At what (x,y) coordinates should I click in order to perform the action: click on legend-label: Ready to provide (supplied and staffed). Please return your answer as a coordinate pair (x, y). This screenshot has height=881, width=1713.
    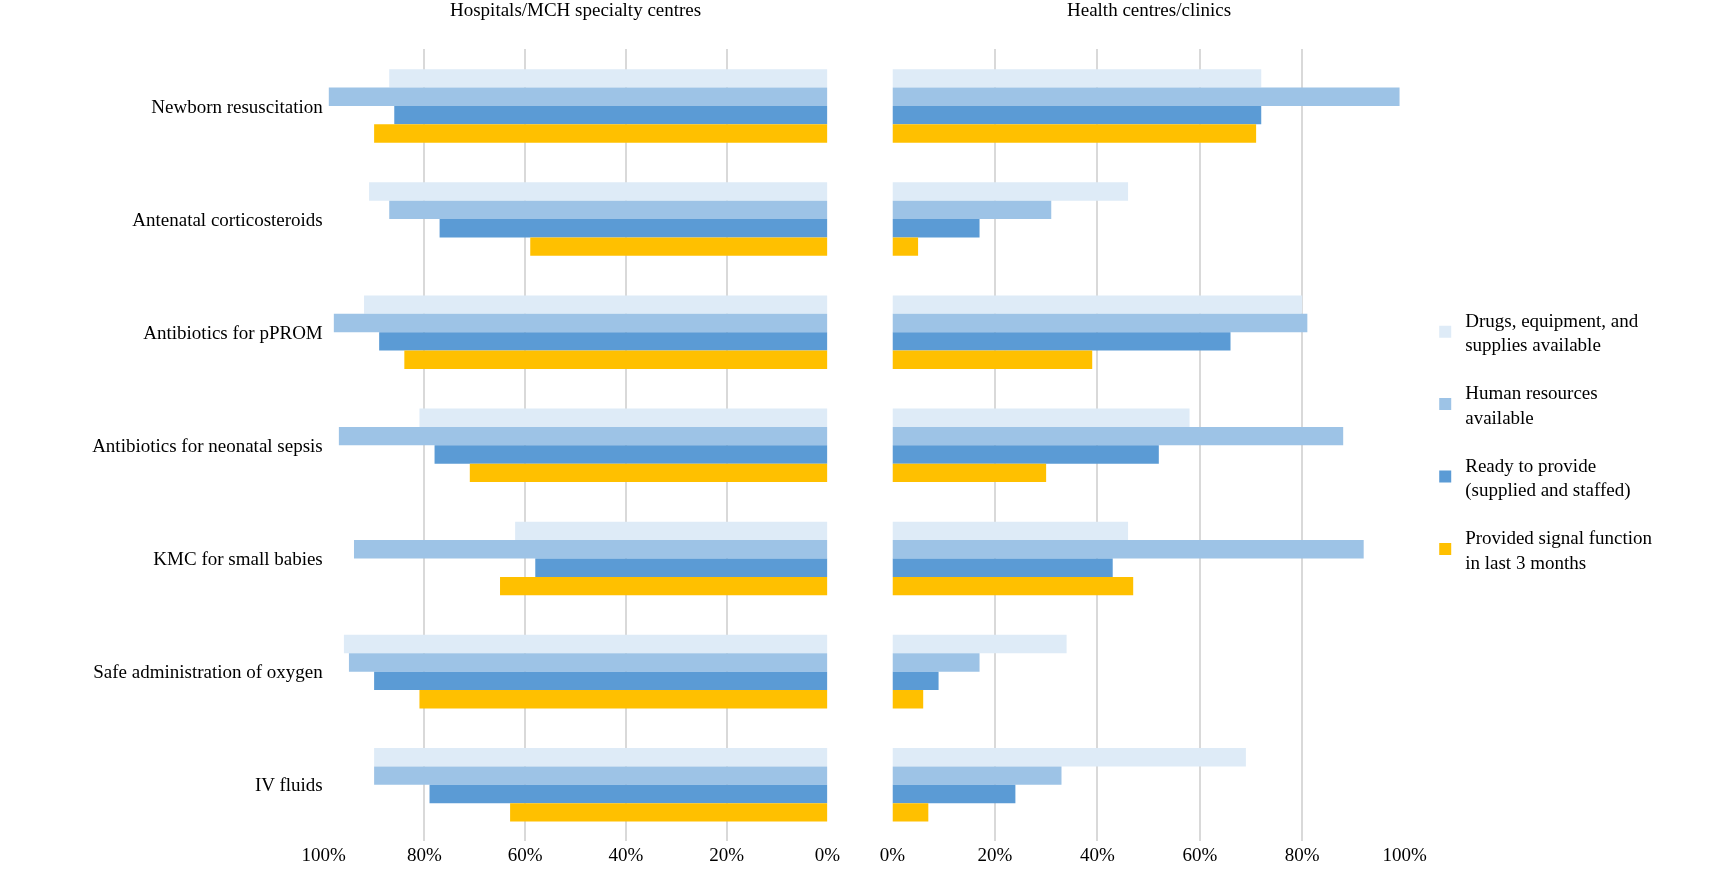
    Looking at the image, I should click on (1548, 478).